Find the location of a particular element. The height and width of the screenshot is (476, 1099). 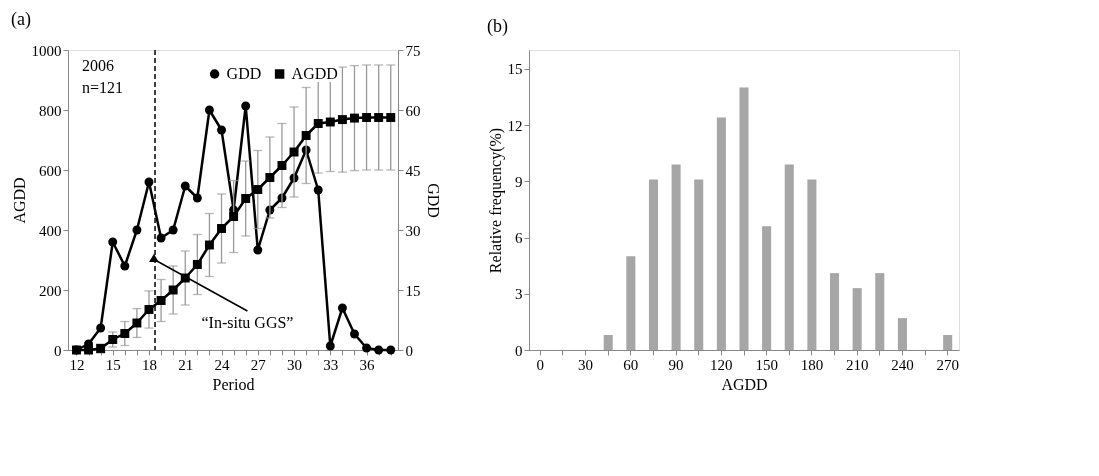

y-tick-label: 12 is located at coordinates (515, 125).